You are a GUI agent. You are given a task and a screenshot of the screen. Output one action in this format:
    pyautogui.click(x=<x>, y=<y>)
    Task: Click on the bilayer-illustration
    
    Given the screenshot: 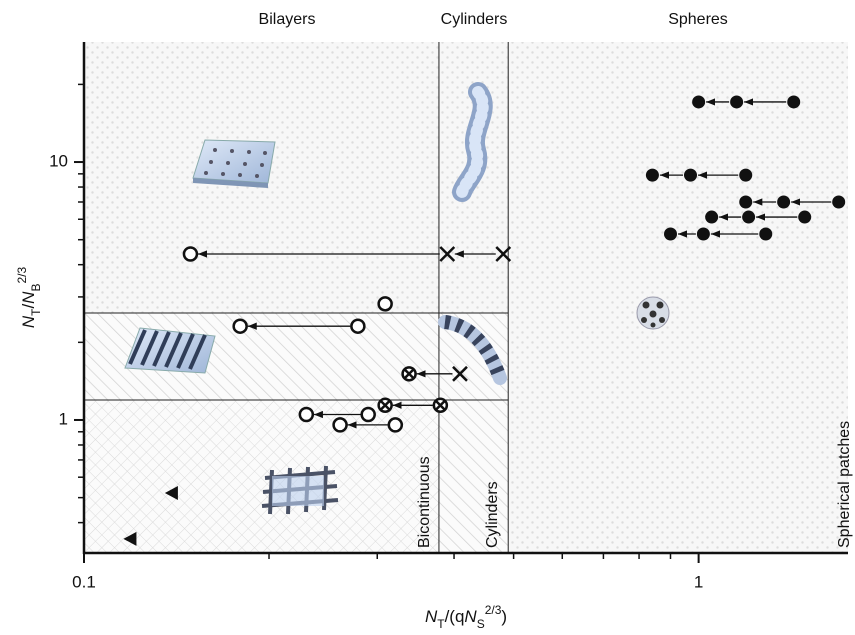 What is the action you would take?
    pyautogui.click(x=234, y=161)
    